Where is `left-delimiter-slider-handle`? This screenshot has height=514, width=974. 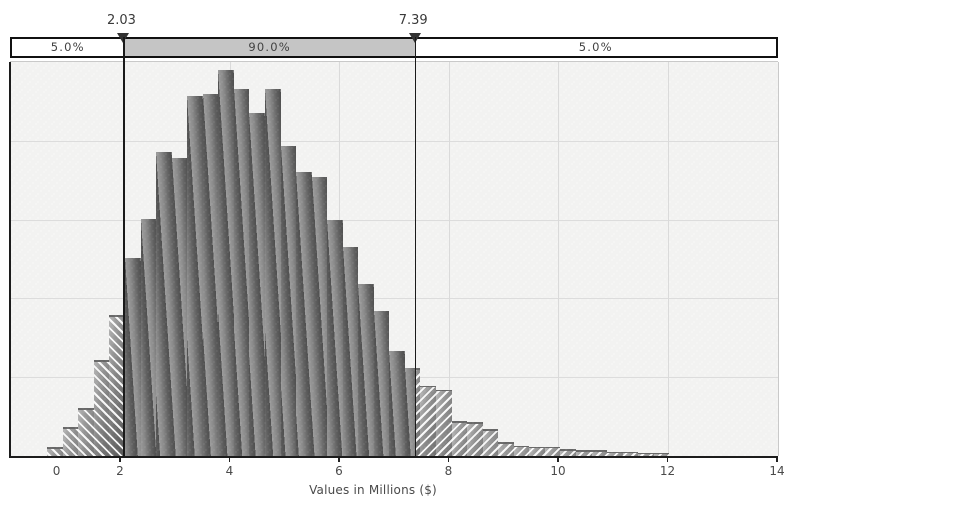 left-delimiter-slider-handle is located at coordinates (122, 37).